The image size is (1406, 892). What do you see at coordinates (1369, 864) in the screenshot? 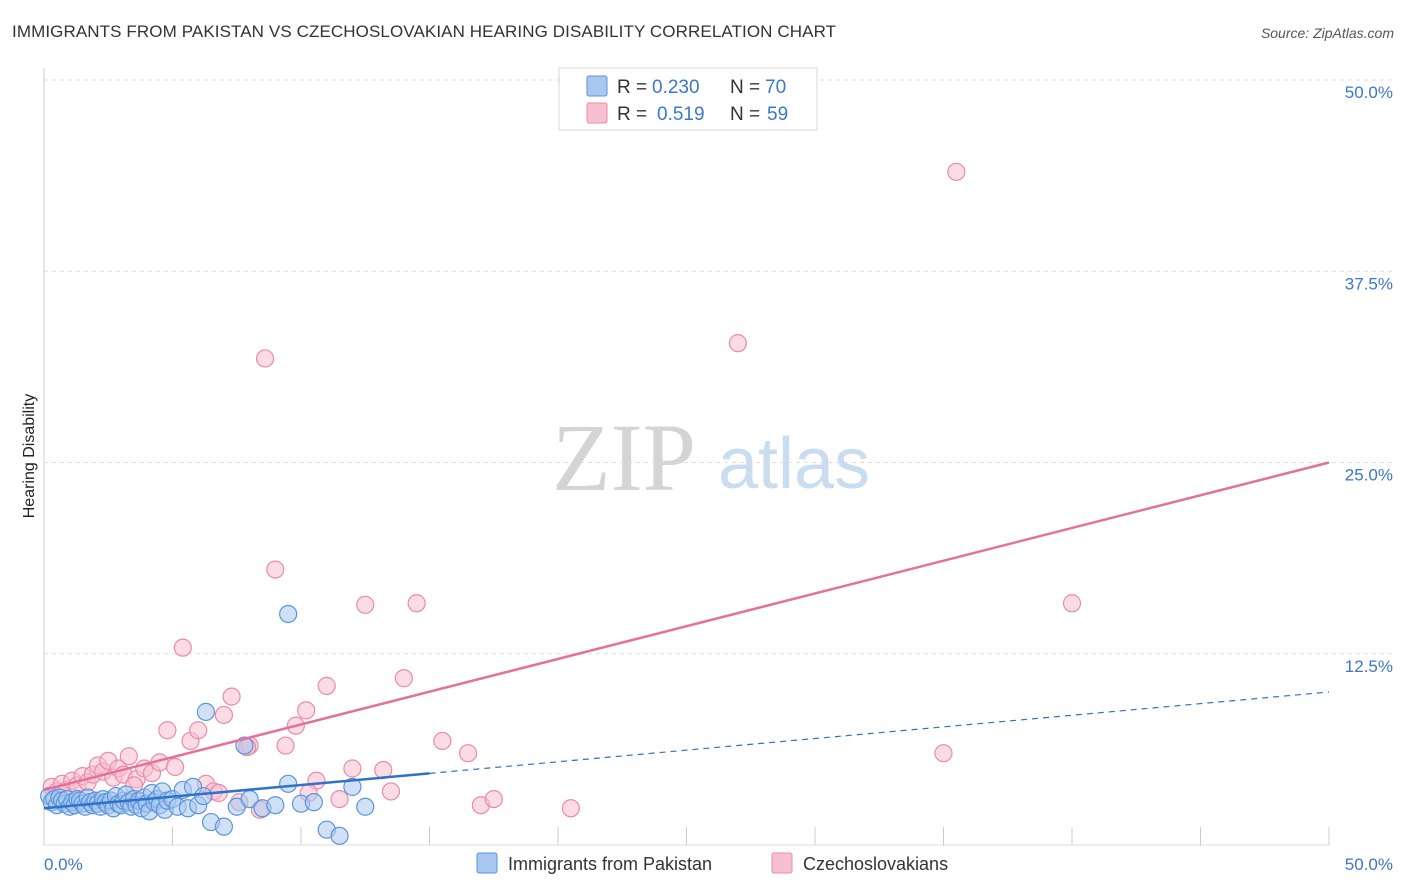
I see `x-tick-label-max: 50.0%` at bounding box center [1369, 864].